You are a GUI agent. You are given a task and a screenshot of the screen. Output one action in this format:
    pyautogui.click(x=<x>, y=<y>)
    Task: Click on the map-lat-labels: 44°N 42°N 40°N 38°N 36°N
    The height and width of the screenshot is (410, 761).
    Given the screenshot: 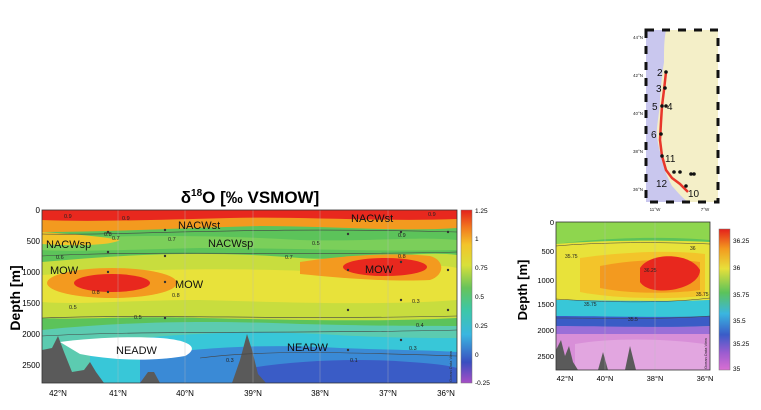 What is the action you would take?
    pyautogui.click(x=638, y=113)
    